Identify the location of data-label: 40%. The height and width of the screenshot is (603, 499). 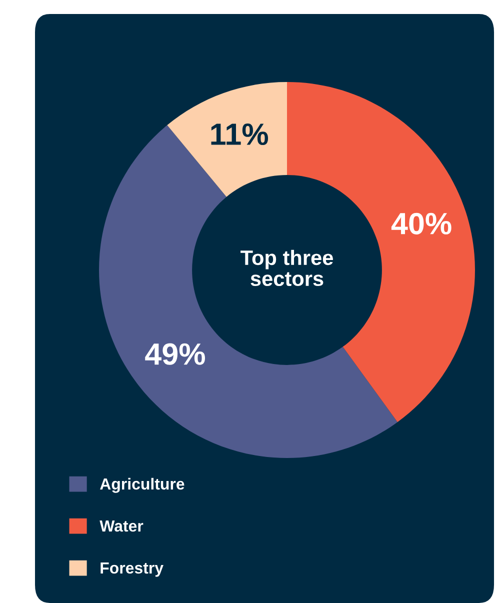
(421, 223).